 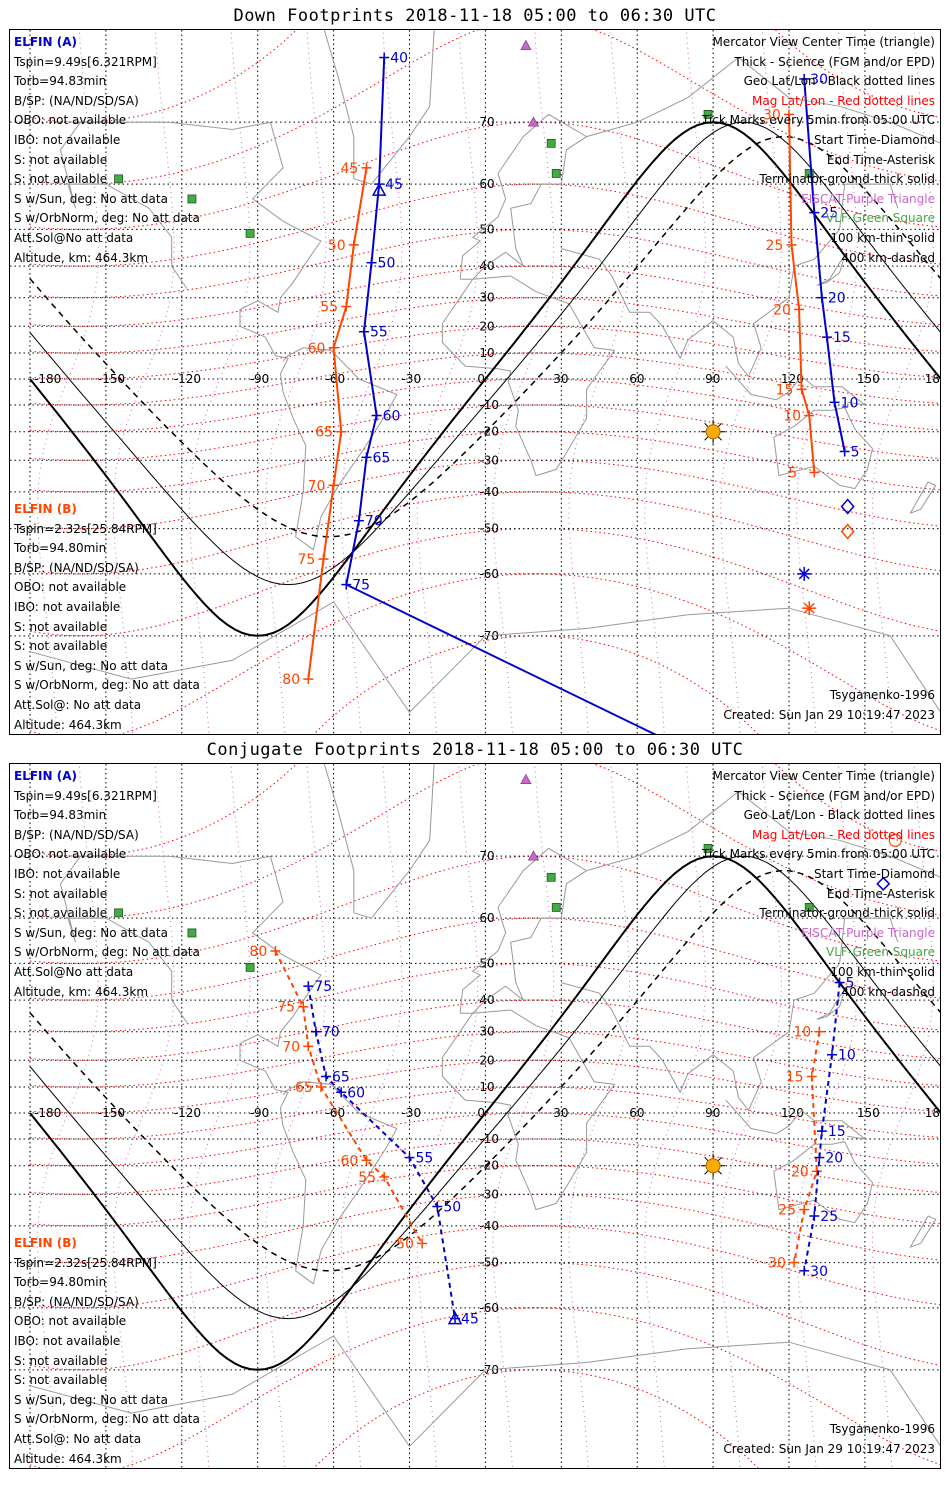 I want to click on elfin-a-tick-label: 40, so click(x=399, y=59).